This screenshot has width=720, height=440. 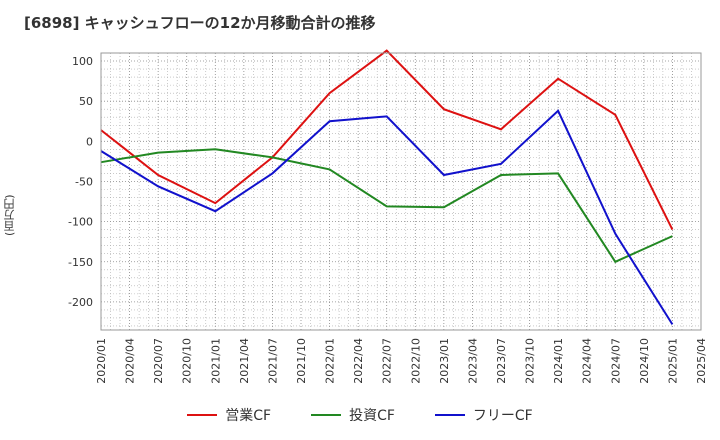 I want to click on x-tick-label: 2021/07, so click(x=272, y=361).